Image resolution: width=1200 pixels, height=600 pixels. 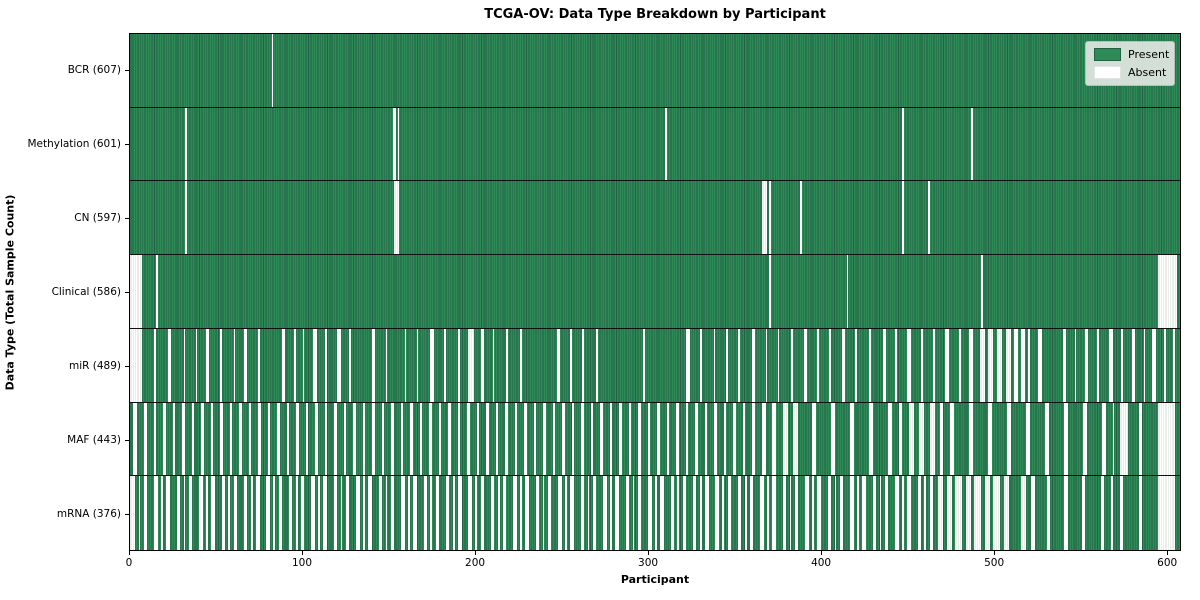 I want to click on x-tick-label: 300, so click(x=648, y=563).